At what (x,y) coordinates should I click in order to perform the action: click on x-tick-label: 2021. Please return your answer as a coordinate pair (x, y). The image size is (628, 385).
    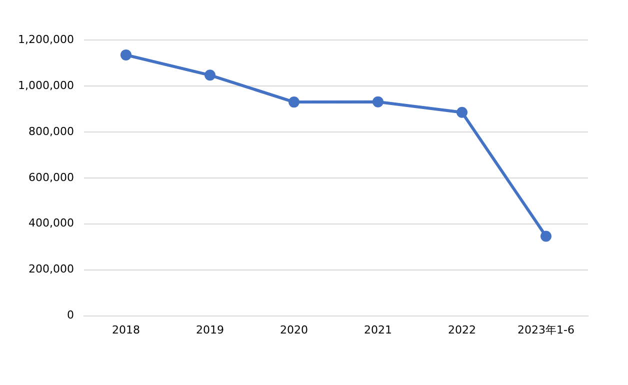
    Looking at the image, I should click on (378, 329).